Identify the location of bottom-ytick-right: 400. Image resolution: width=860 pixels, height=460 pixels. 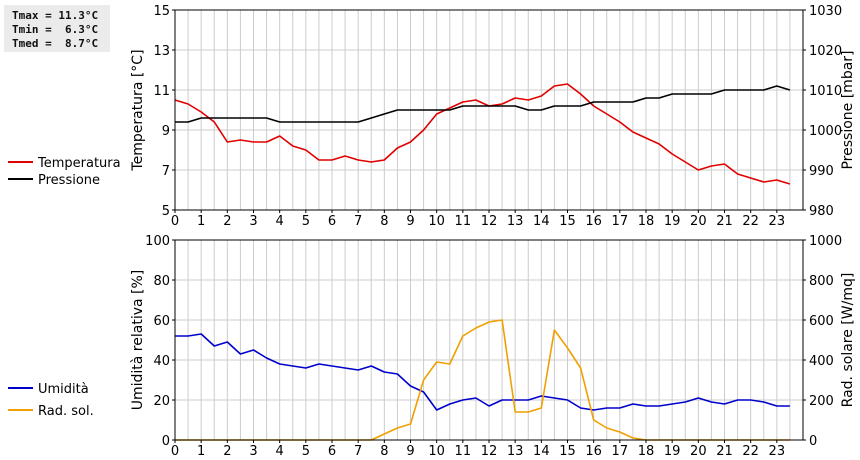
(821, 361).